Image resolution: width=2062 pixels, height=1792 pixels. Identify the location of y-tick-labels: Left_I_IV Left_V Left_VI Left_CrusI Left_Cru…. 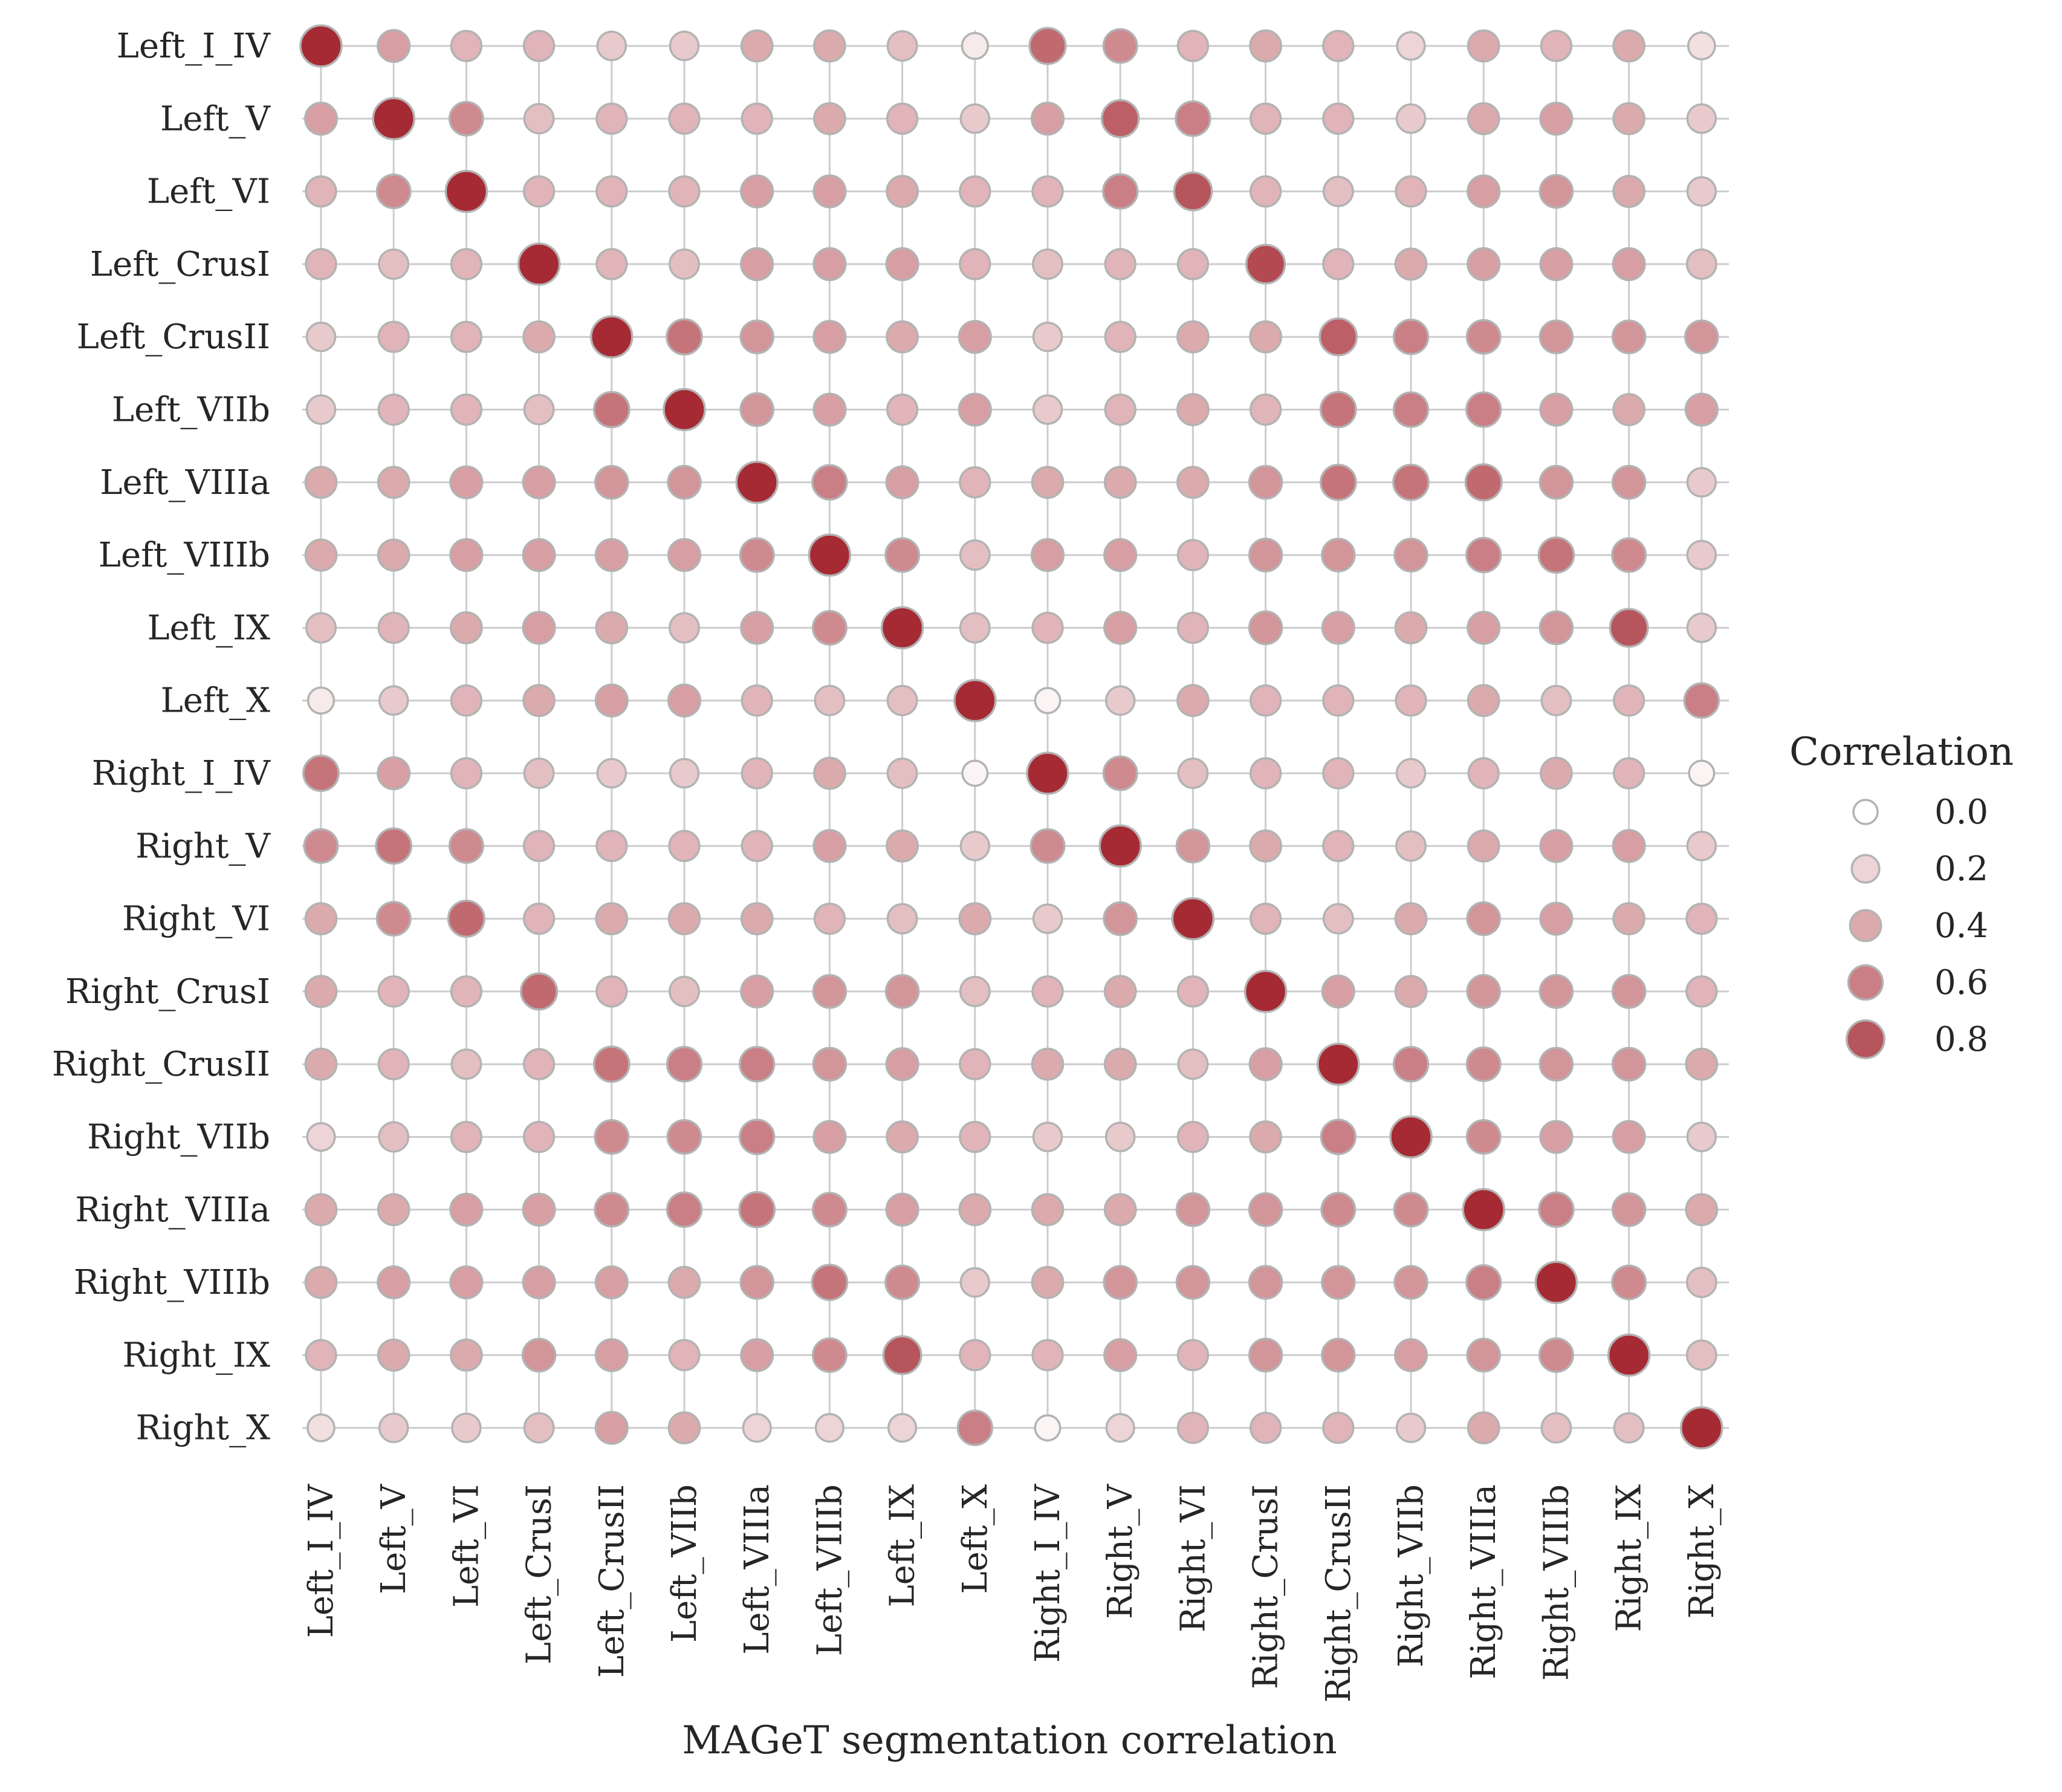
(161, 737).